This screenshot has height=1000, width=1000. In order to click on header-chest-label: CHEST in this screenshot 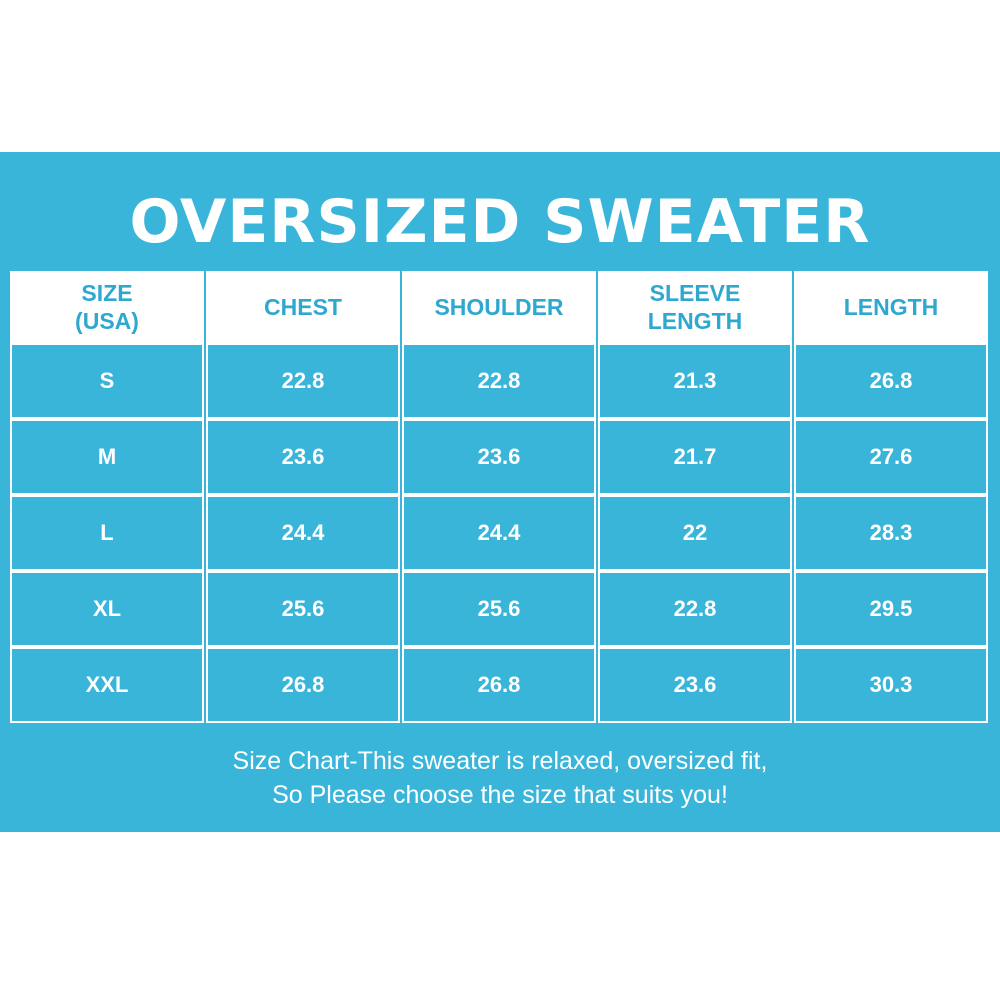, I will do `click(303, 307)`.